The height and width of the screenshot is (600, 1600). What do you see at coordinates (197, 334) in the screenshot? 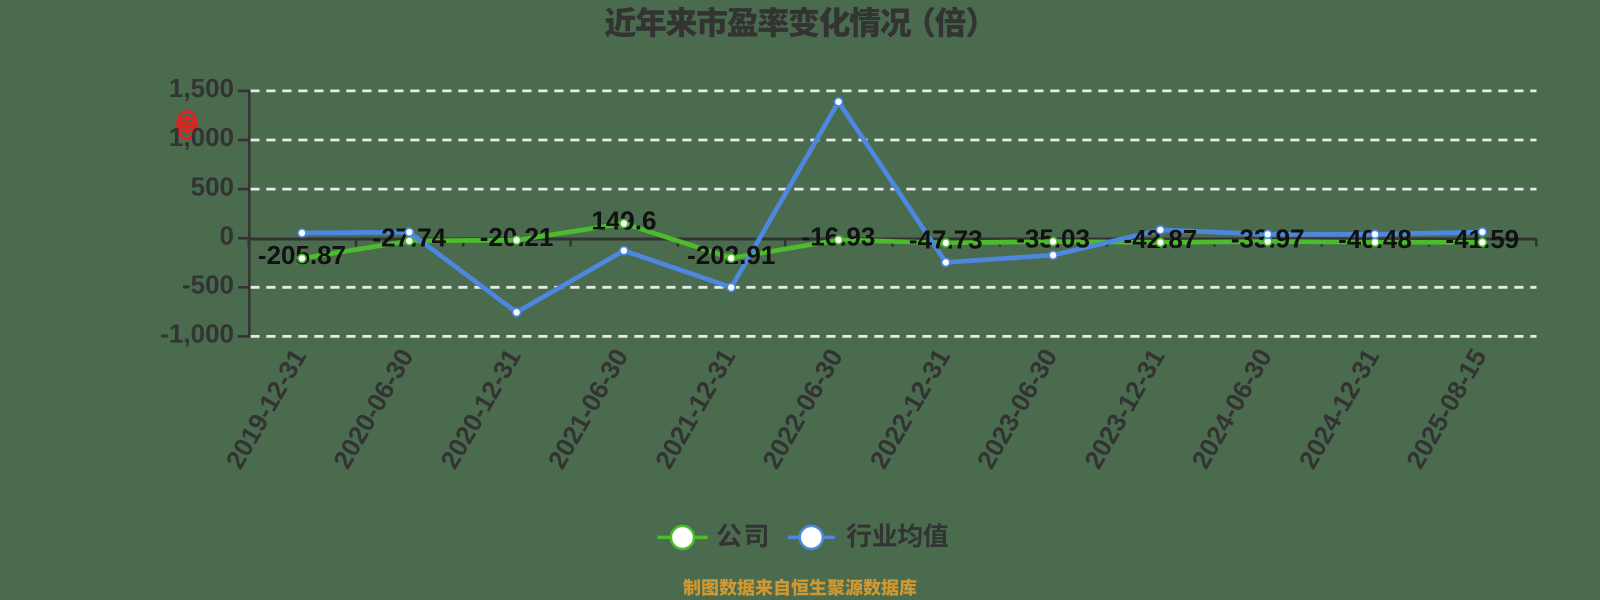
I see `svg-text: -1,000` at bounding box center [197, 334].